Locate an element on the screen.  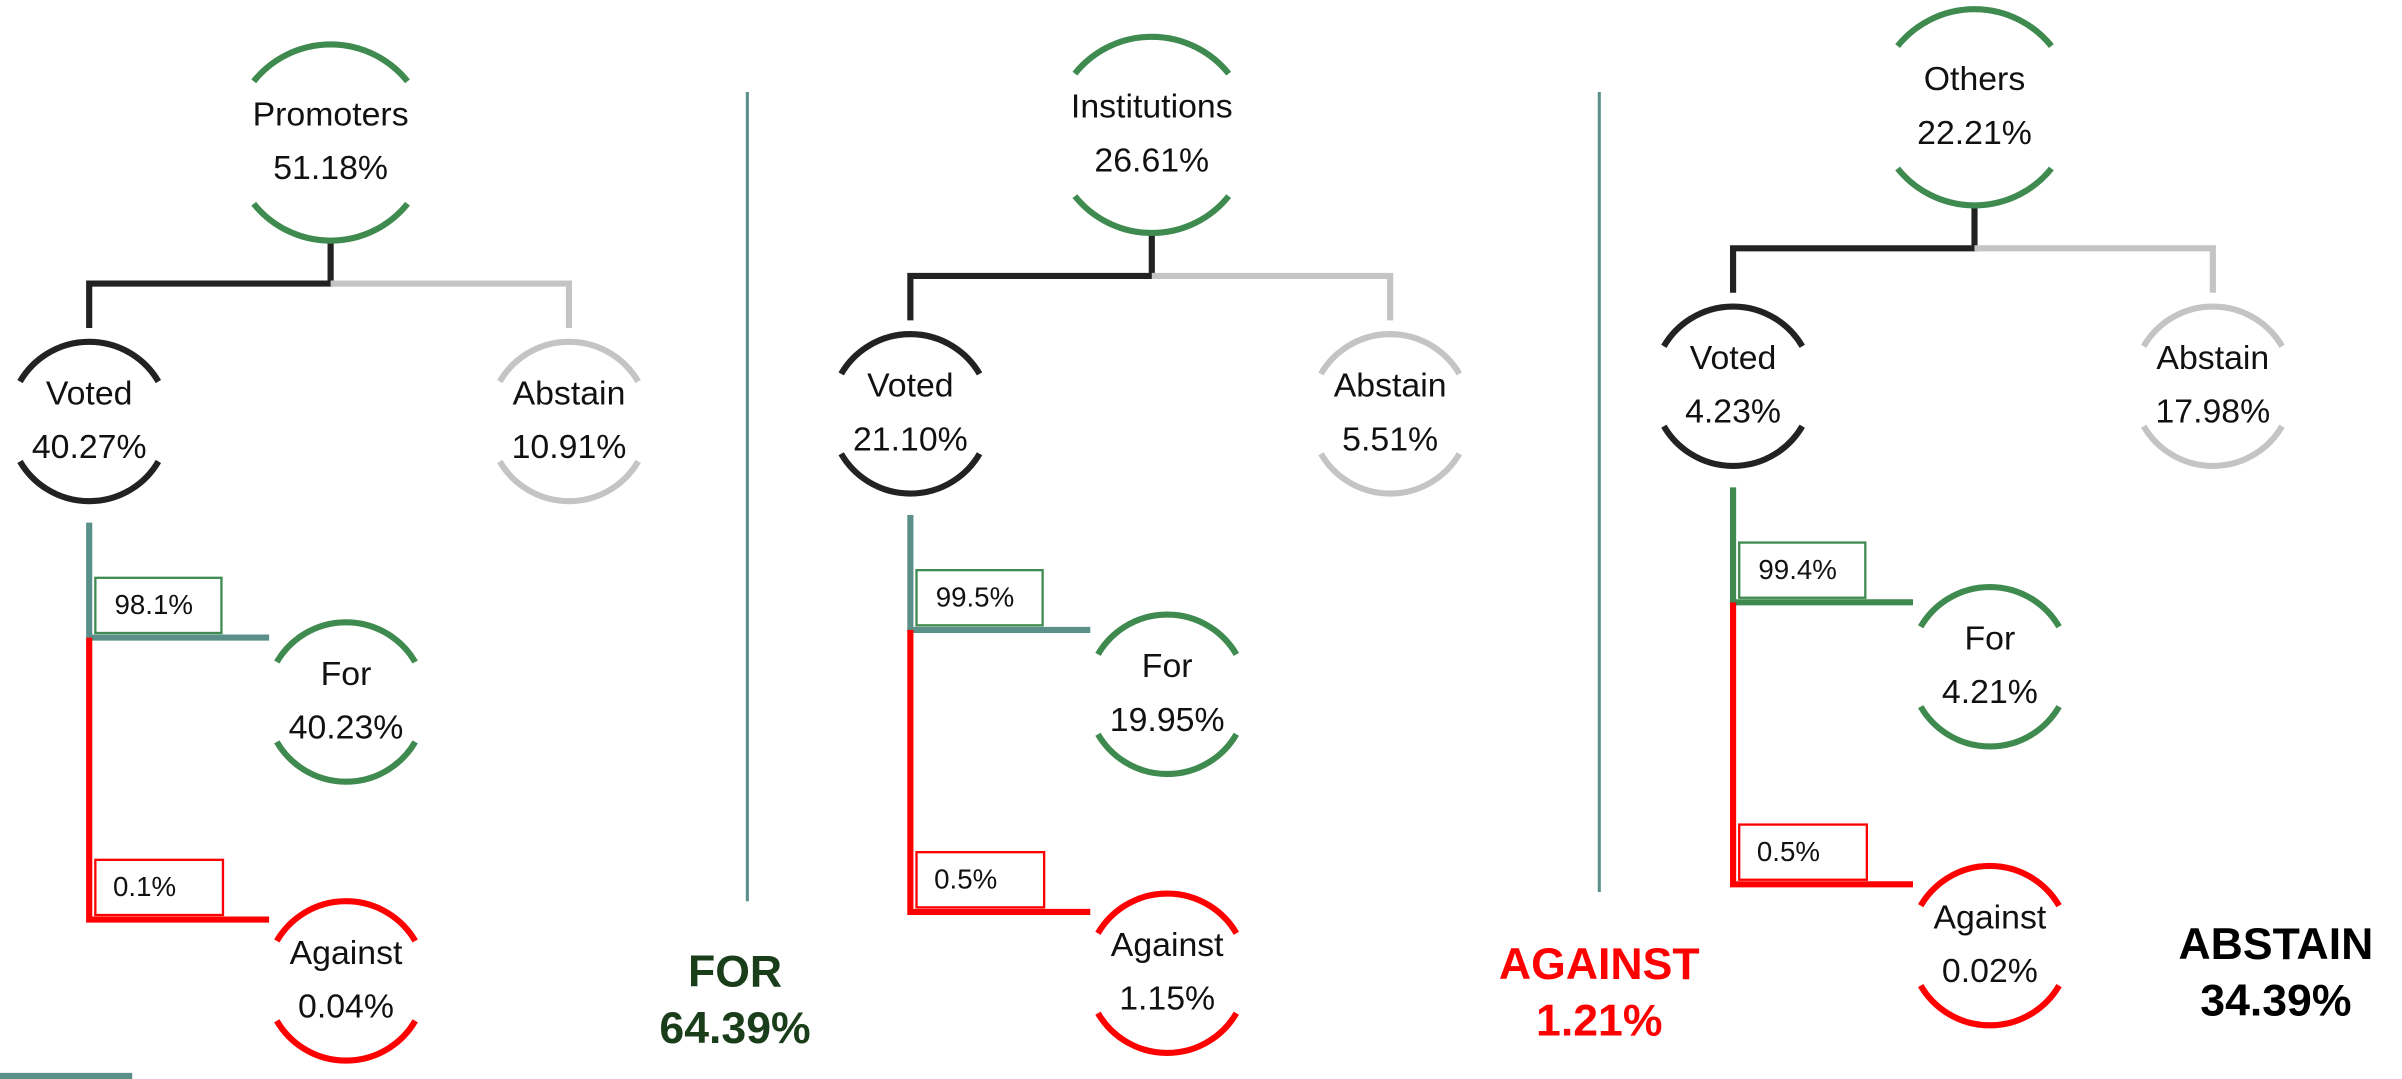
node-value: 17.98% is located at coordinates (2212, 412).